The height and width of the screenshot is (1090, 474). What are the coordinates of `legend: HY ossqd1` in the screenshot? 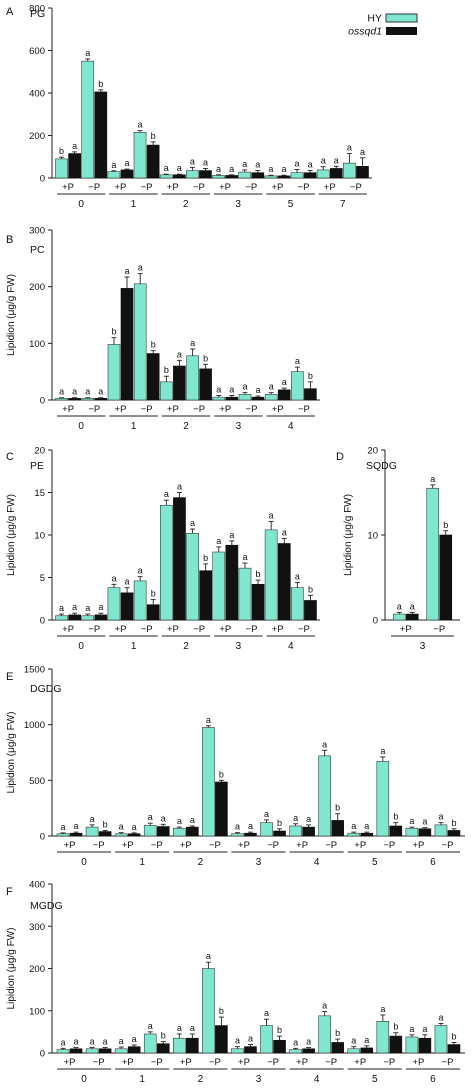 It's located at (383, 25).